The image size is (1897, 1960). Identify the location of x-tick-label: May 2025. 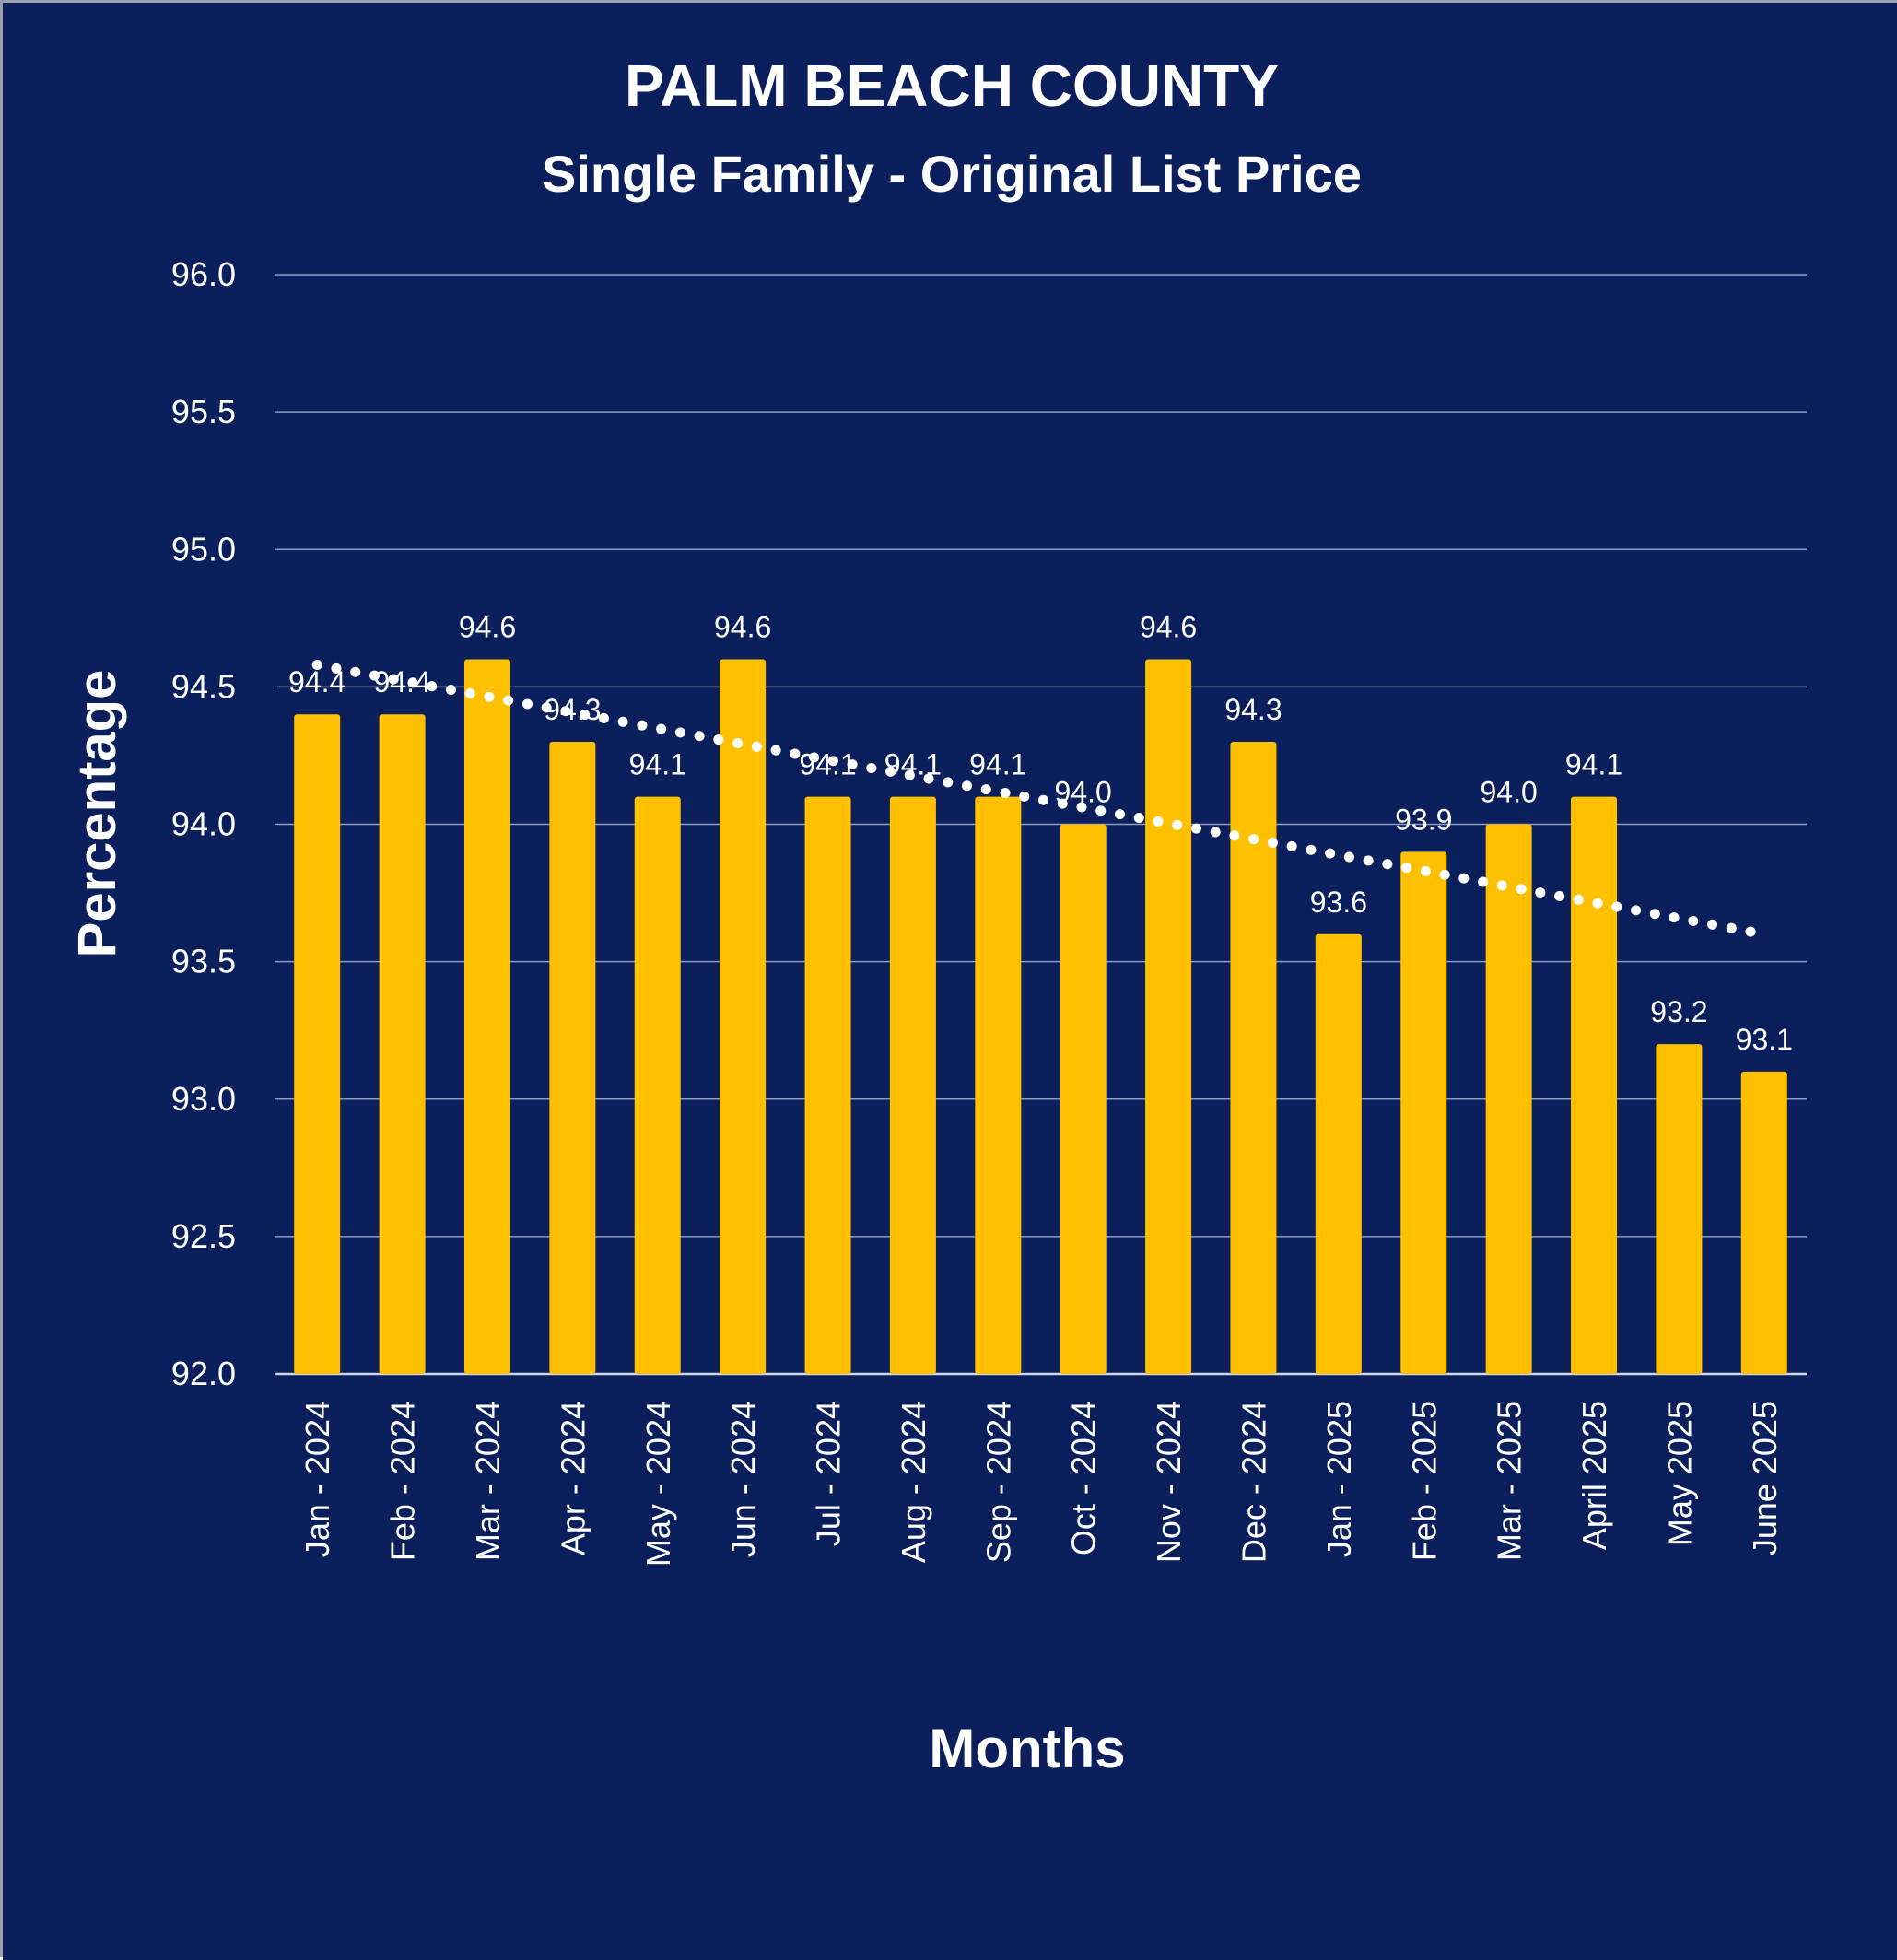
(1679, 1474).